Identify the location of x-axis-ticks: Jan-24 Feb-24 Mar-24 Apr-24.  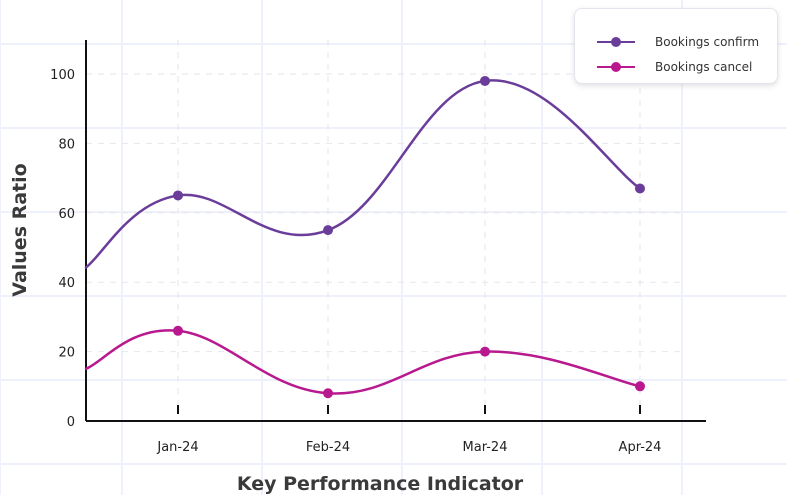
(408, 430).